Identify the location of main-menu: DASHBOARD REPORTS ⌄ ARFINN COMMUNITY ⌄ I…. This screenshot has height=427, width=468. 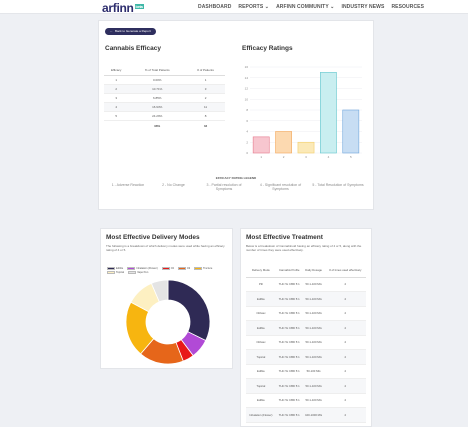
(311, 7).